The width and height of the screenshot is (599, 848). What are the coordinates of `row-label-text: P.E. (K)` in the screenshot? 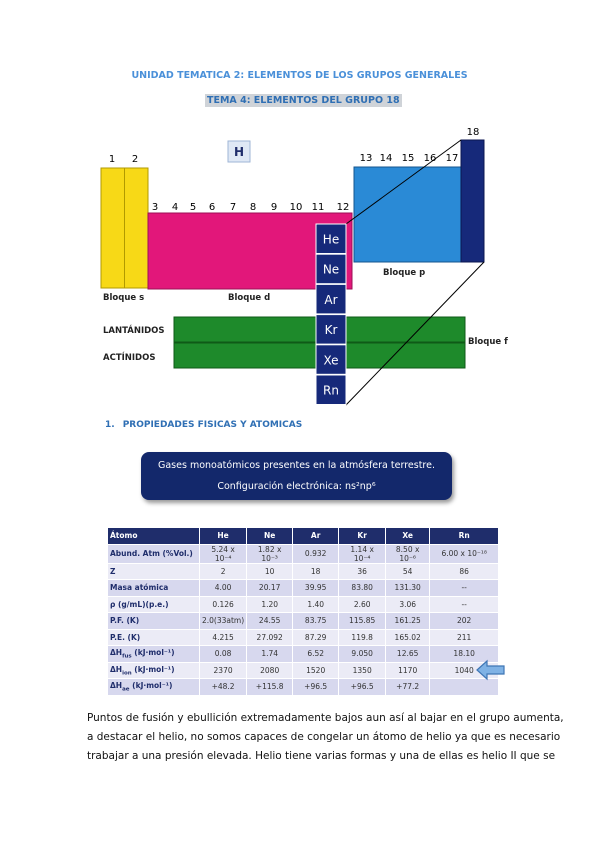 It's located at (125, 637).